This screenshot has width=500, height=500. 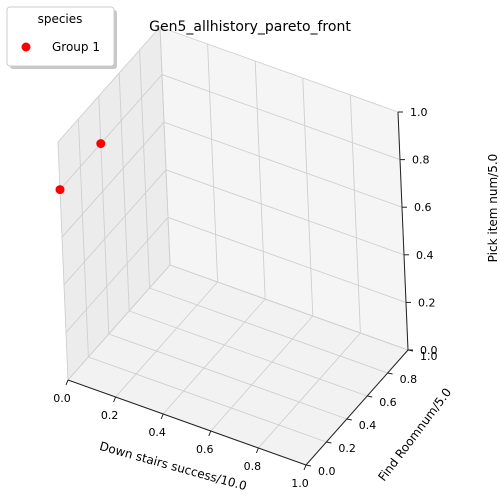 What do you see at coordinates (253, 466) in the screenshot?
I see `x-tick-label: 0.8` at bounding box center [253, 466].